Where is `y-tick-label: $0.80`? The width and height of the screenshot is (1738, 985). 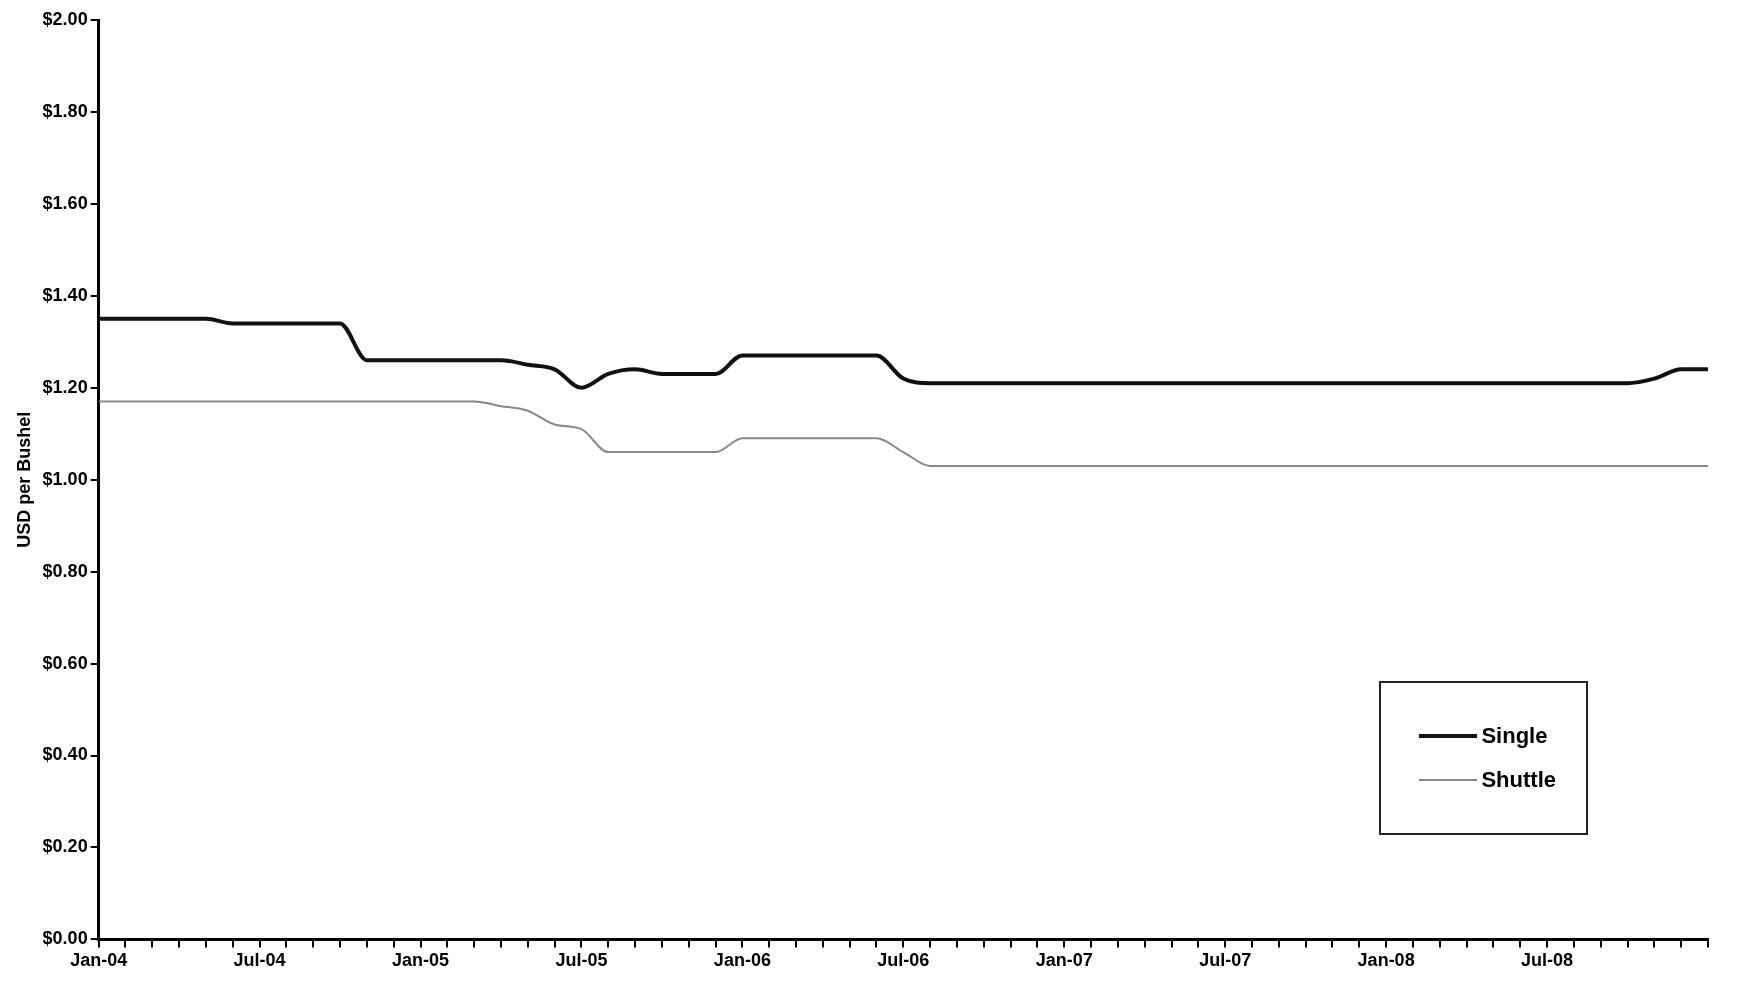
y-tick-label: $0.80 is located at coordinates (65, 570).